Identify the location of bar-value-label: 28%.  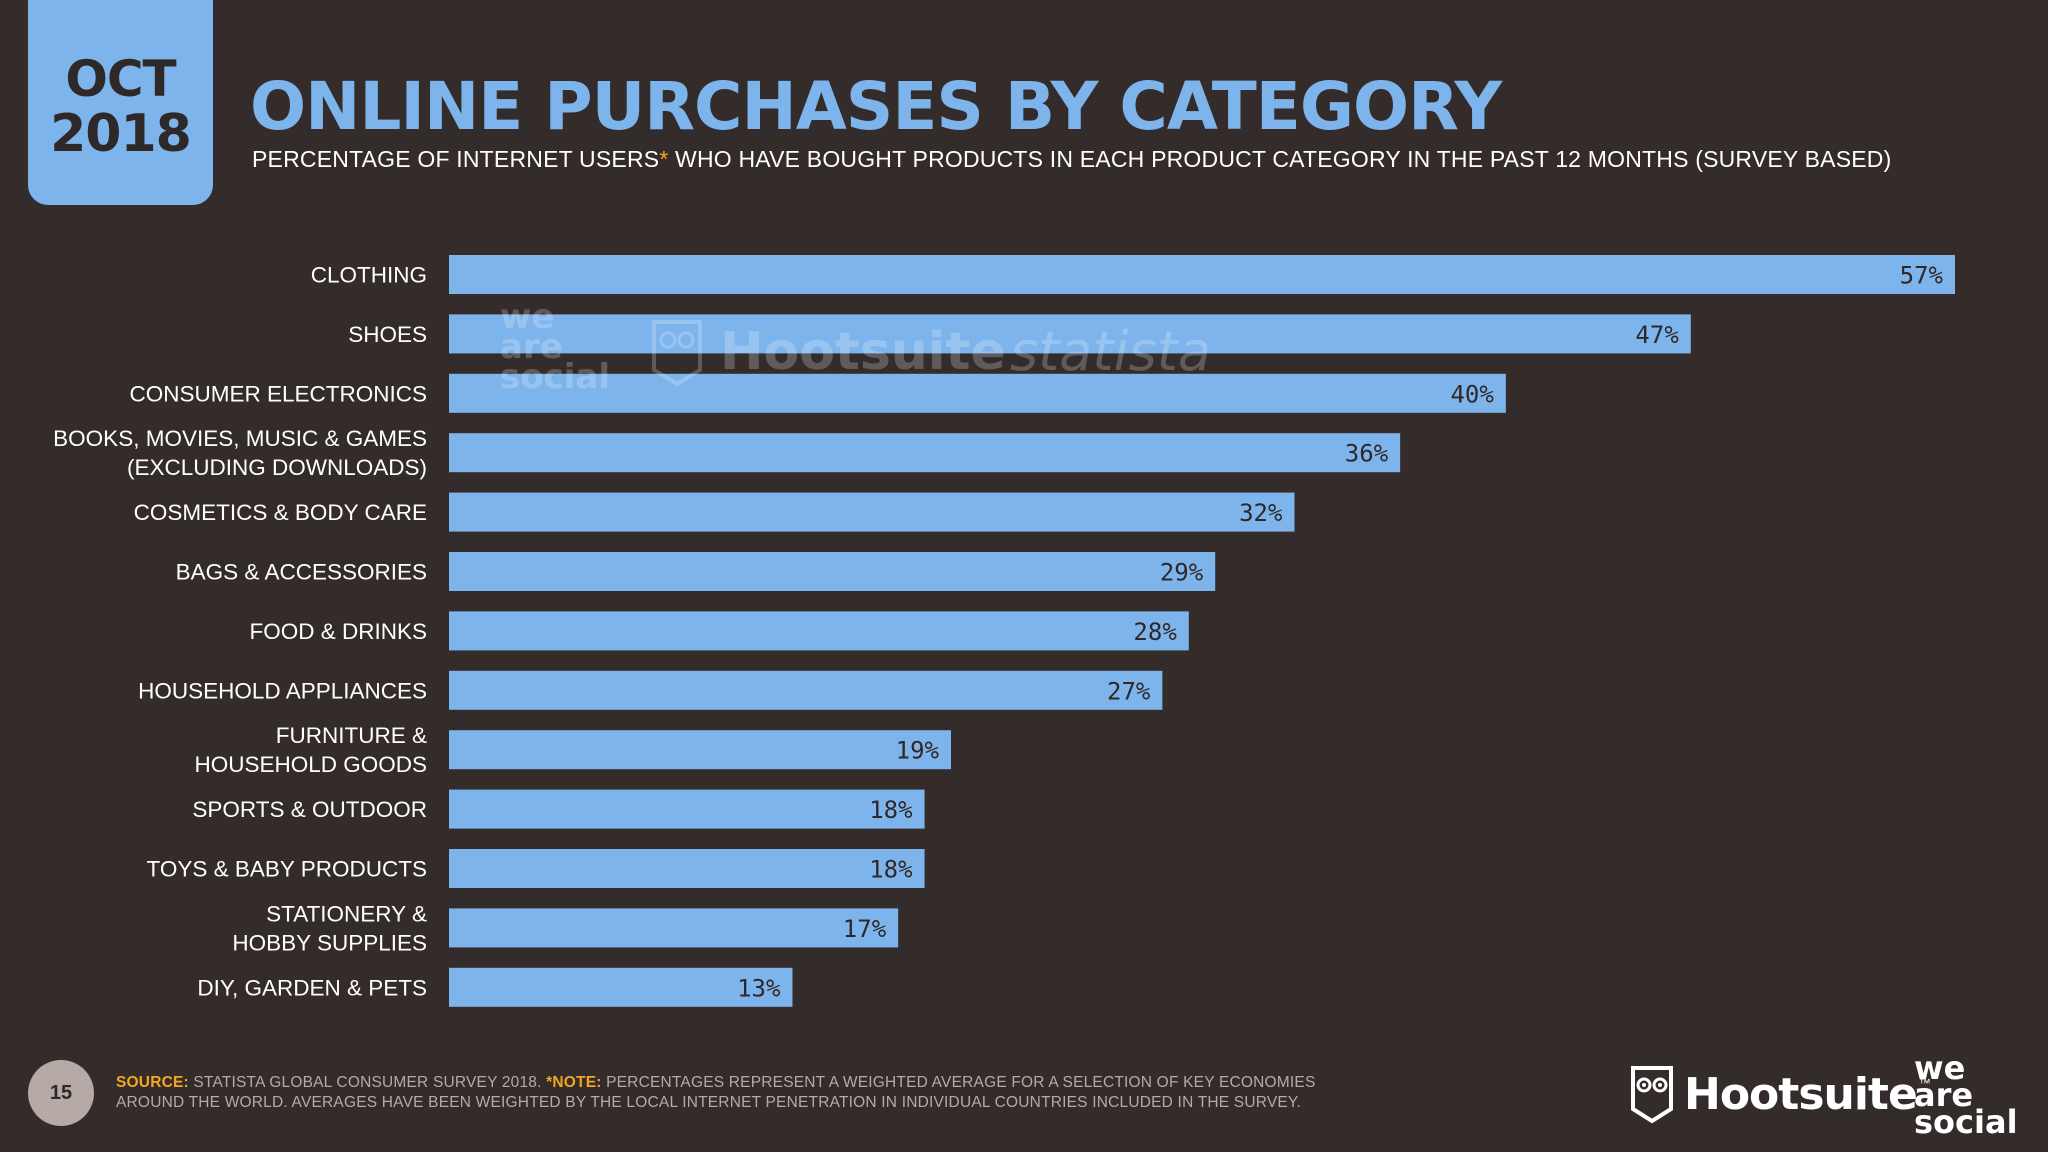
(1155, 632).